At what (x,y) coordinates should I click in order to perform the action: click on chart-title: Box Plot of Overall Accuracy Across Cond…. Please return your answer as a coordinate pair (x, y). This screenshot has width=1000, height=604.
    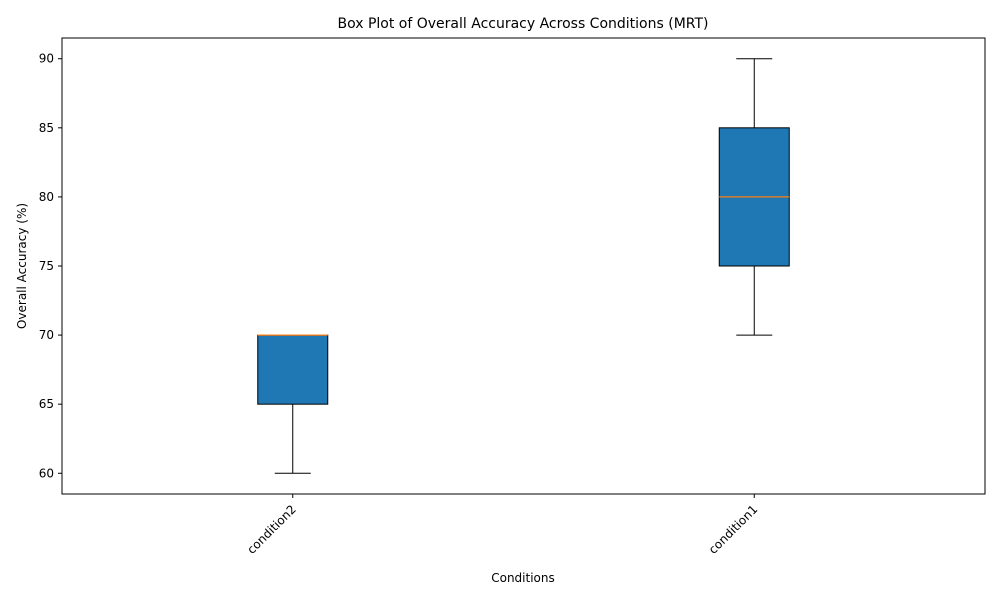
    Looking at the image, I should click on (523, 24).